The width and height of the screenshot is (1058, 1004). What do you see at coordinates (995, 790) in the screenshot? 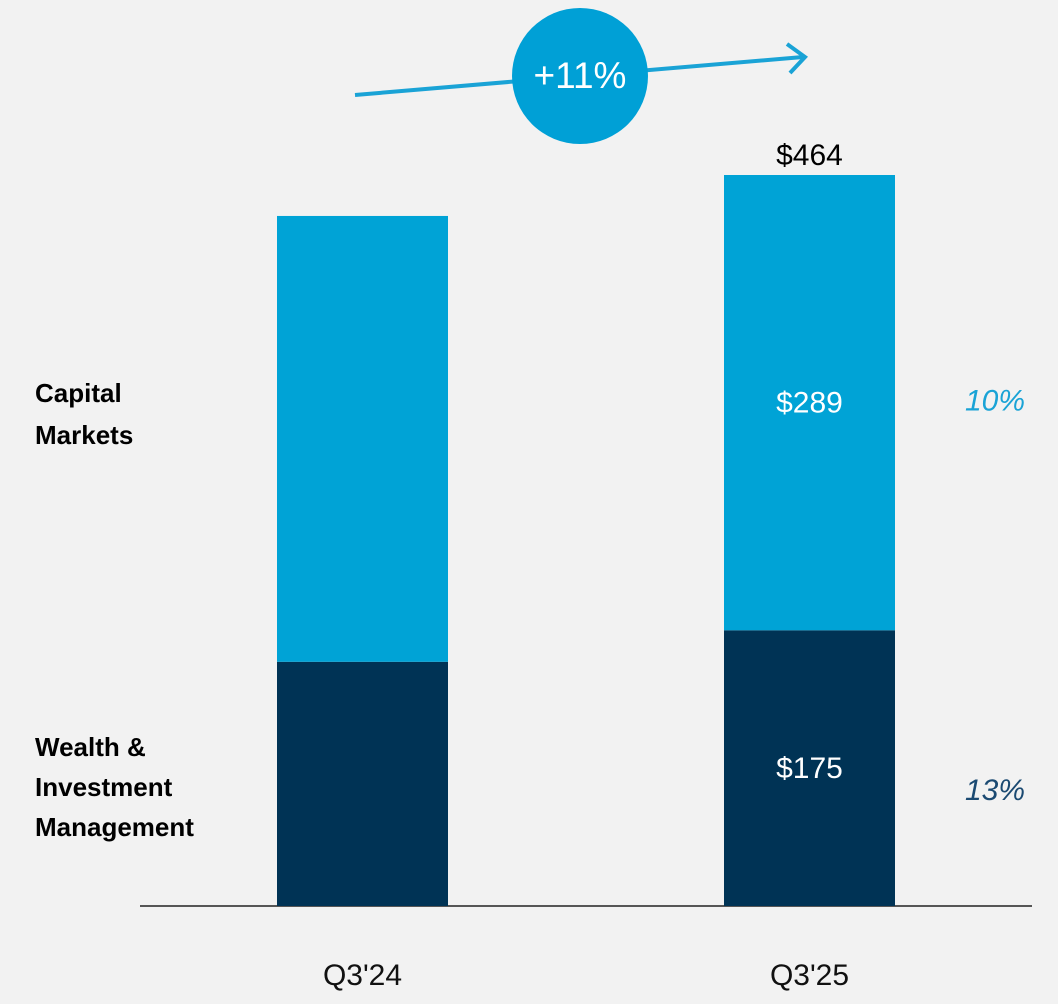
I see `growth-label: 13%` at bounding box center [995, 790].